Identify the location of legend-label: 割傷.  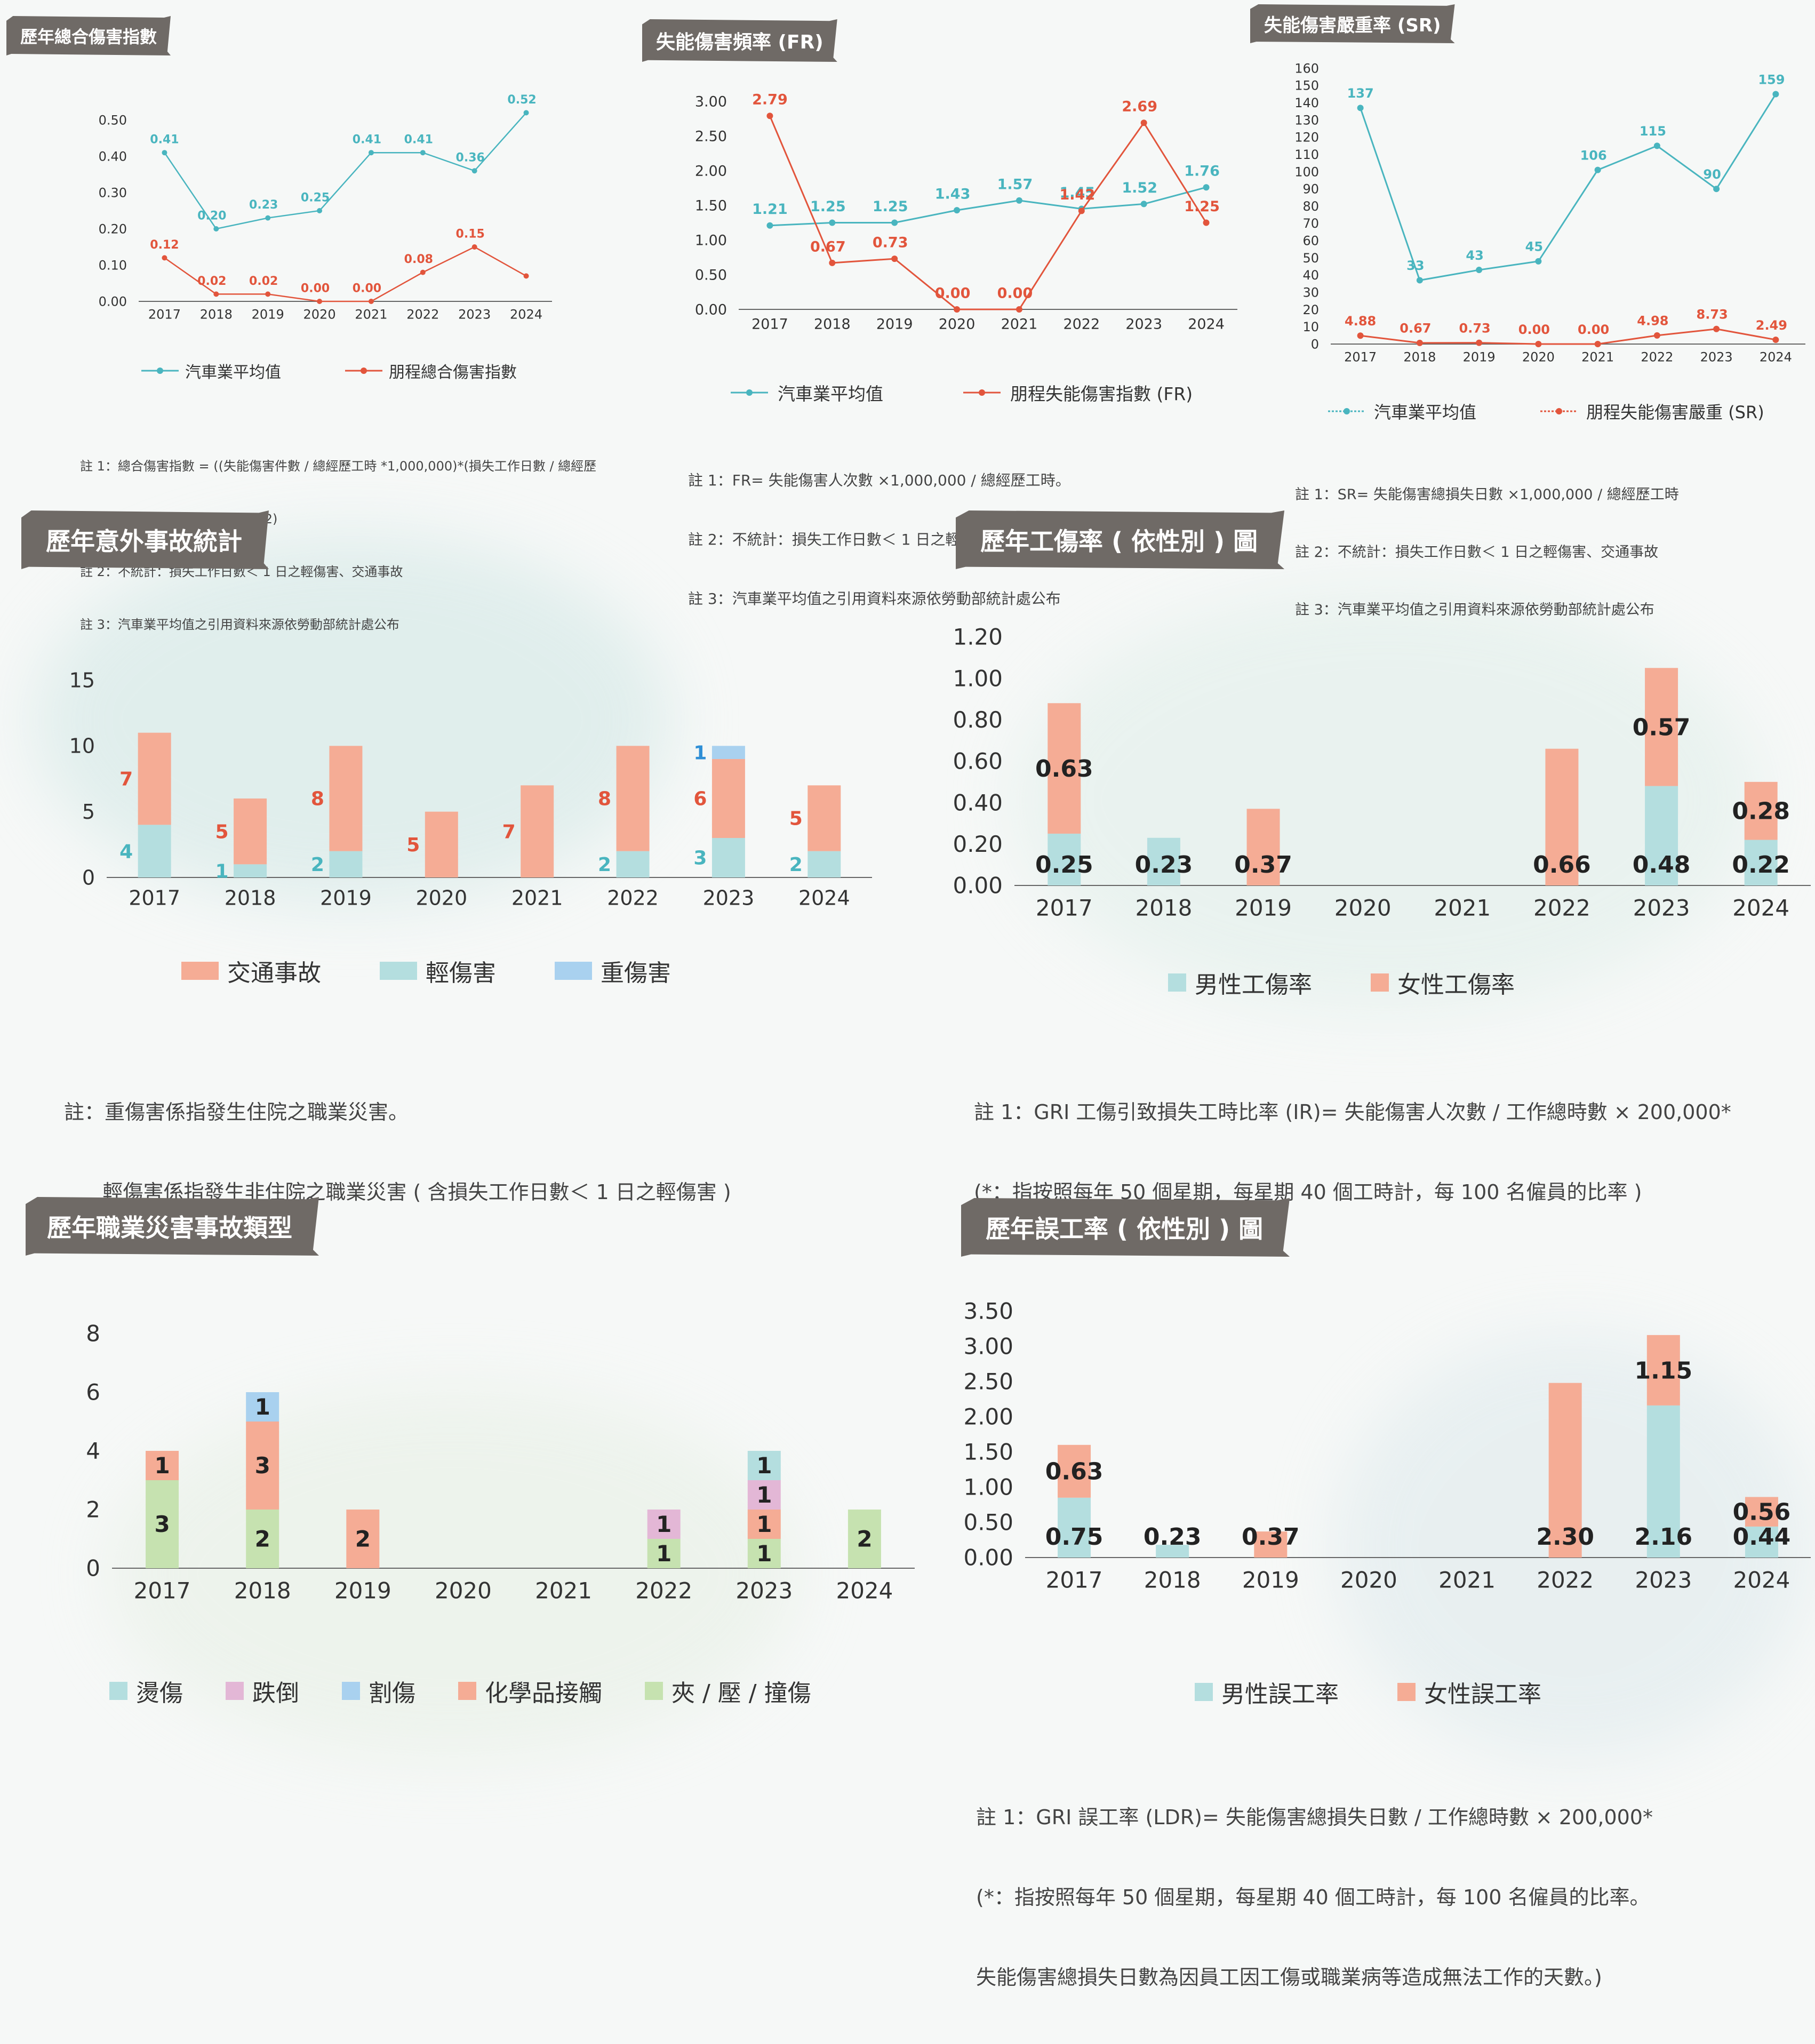
(392, 1693).